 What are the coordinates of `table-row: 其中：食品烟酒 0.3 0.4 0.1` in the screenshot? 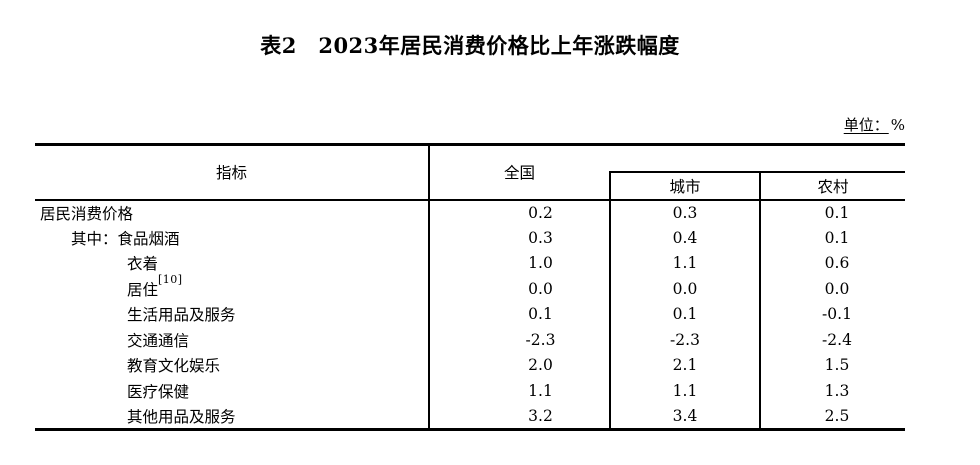 It's located at (470, 238).